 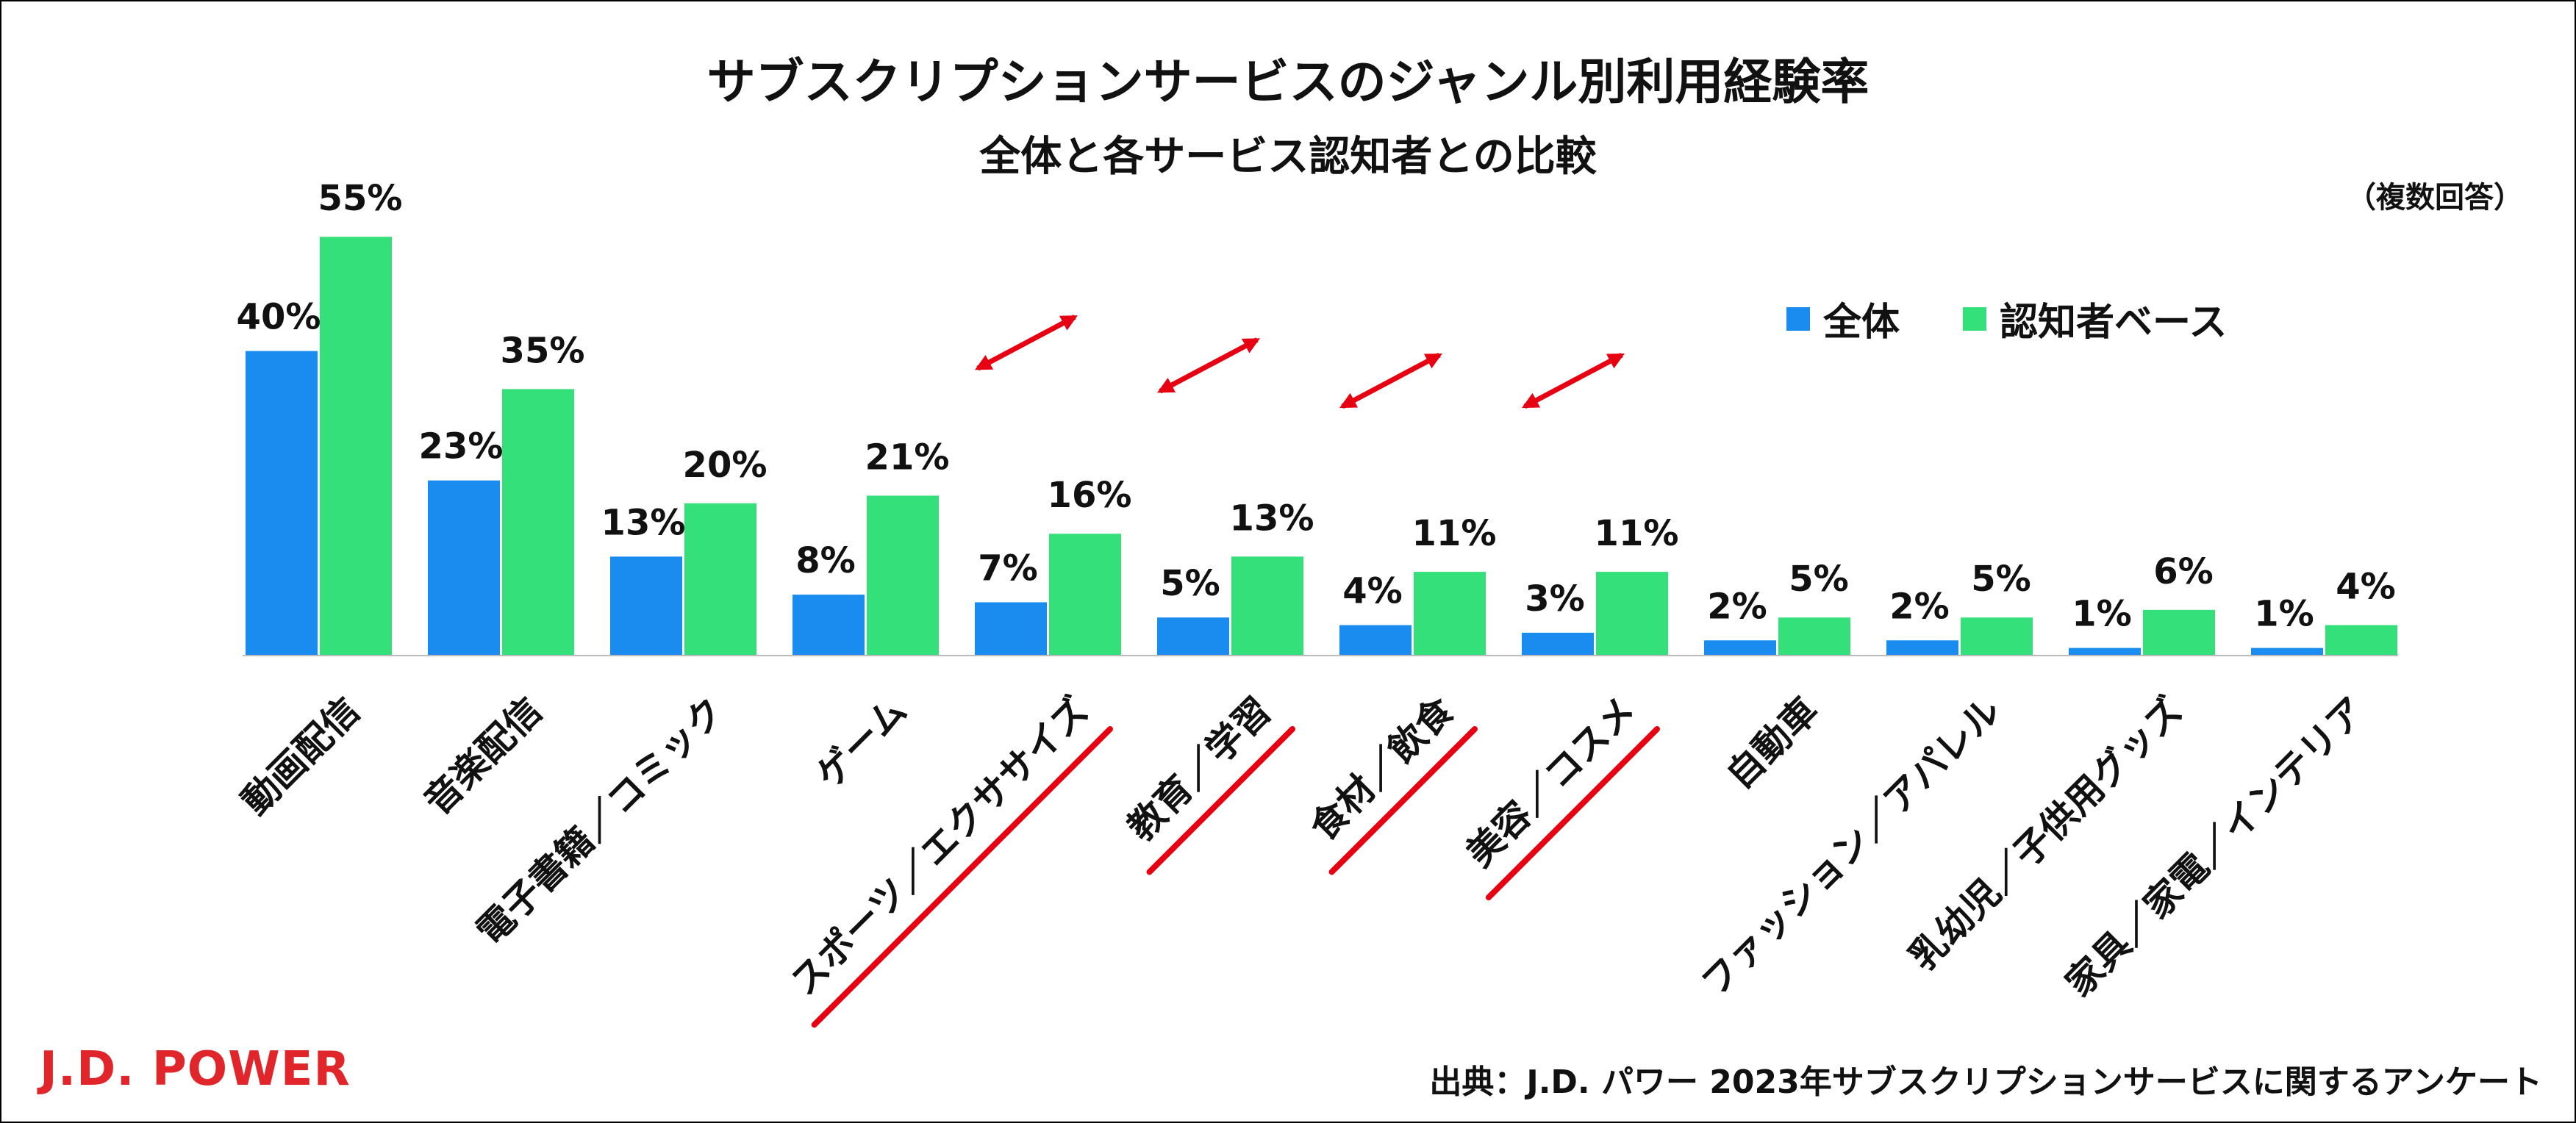 What do you see at coordinates (2435, 198) in the screenshot?
I see `note-multiple-answers: （複数回答）` at bounding box center [2435, 198].